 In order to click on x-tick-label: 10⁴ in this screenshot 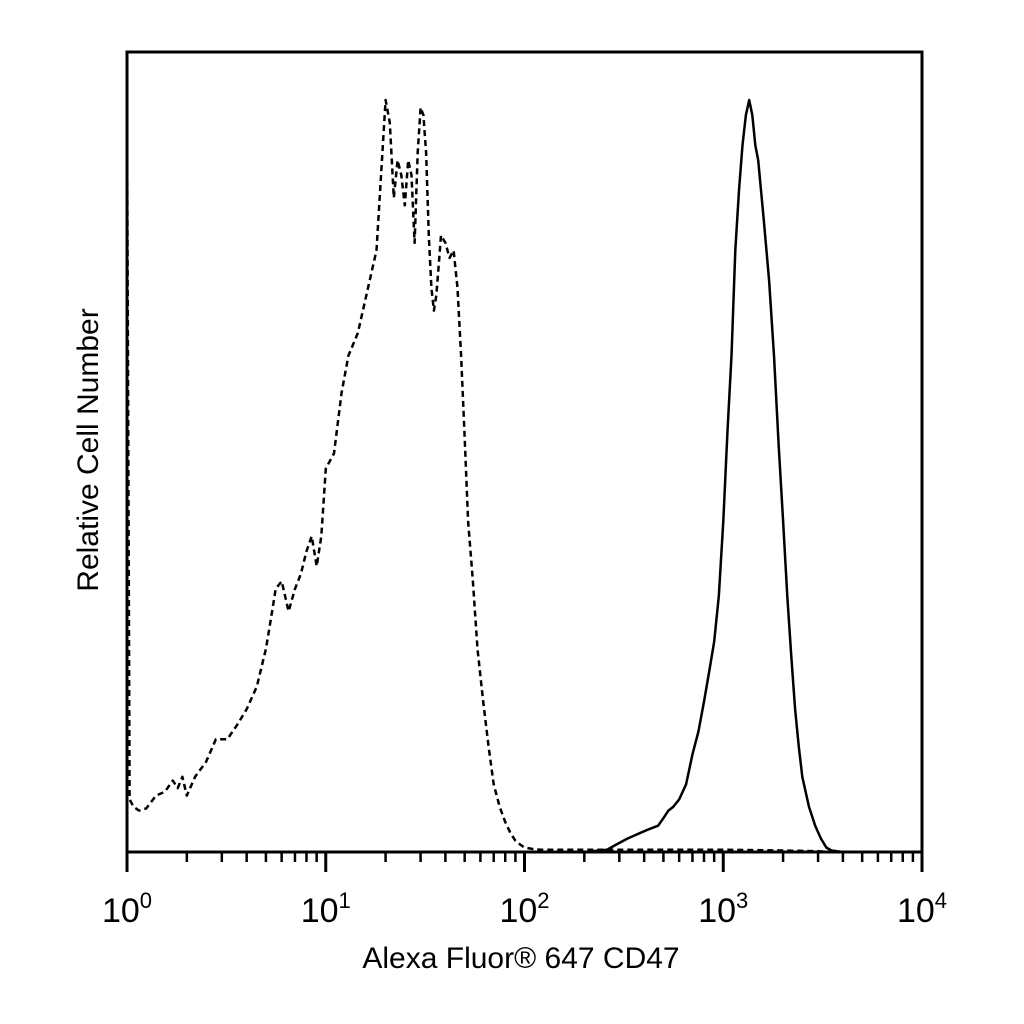, I will do `click(922, 909)`.